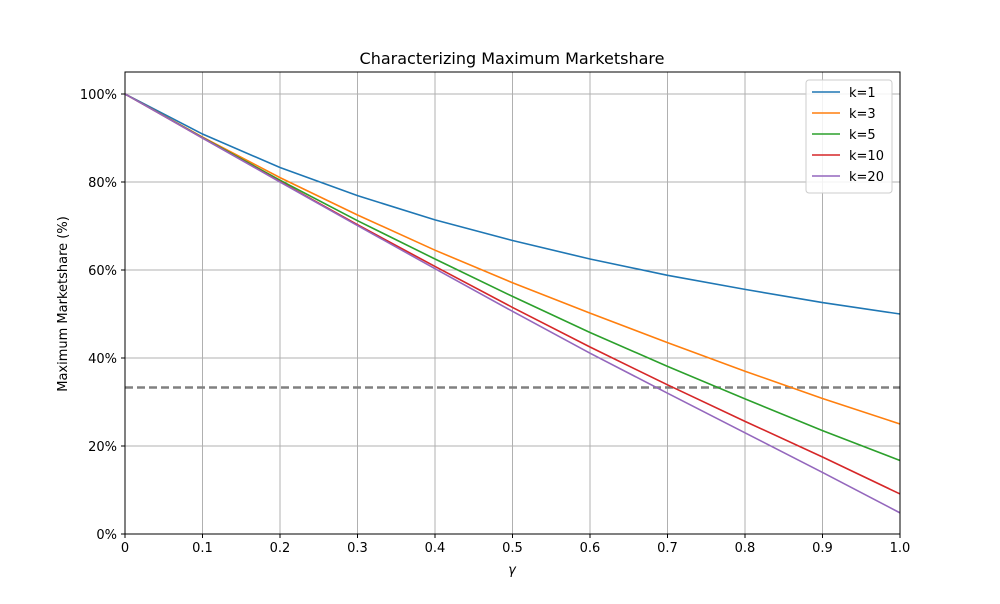  What do you see at coordinates (822, 548) in the screenshot?
I see `x-tick-label: 0.9` at bounding box center [822, 548].